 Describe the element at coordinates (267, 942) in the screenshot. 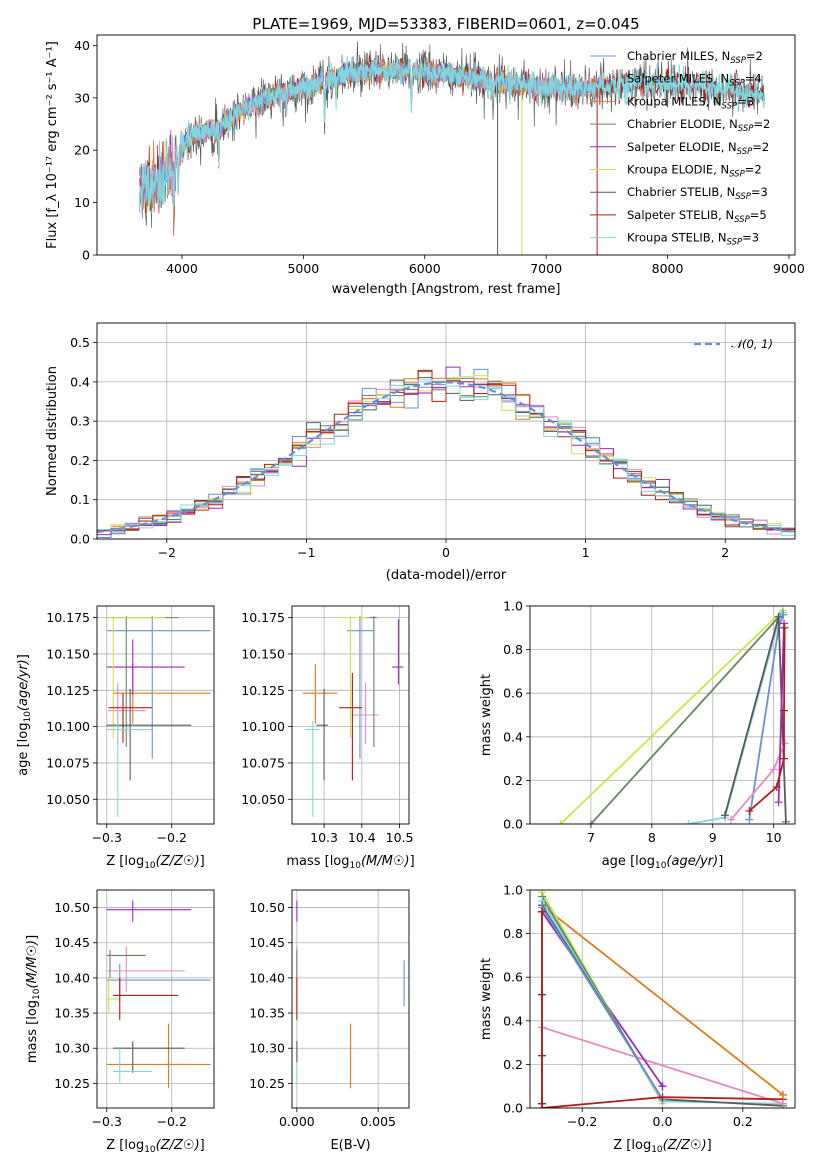

I see `y-tick-label: 10.45` at that location.